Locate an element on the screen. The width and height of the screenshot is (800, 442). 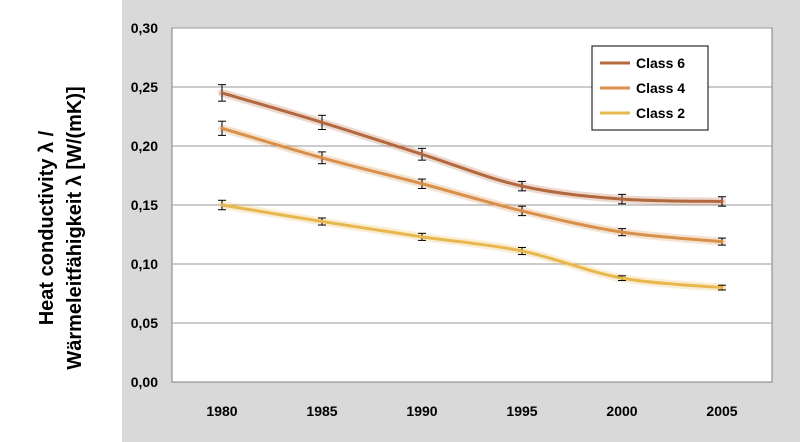
x-tick-label: 1985 is located at coordinates (321, 411).